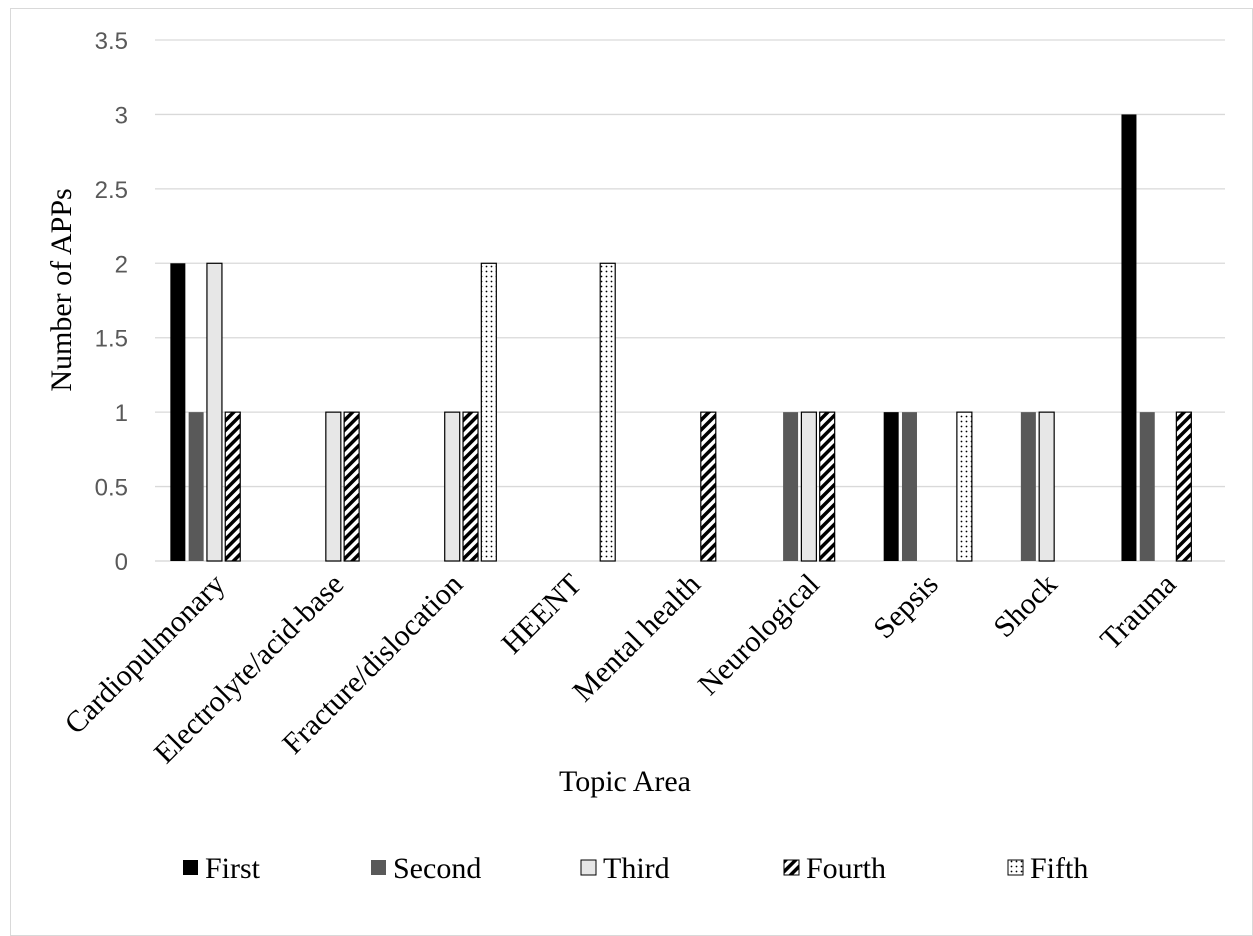  Describe the element at coordinates (636, 638) in the screenshot. I see `x-category-label: Mental health` at that location.